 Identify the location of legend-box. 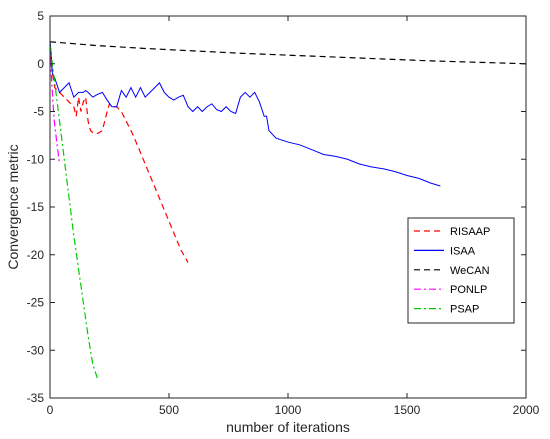
(461, 270).